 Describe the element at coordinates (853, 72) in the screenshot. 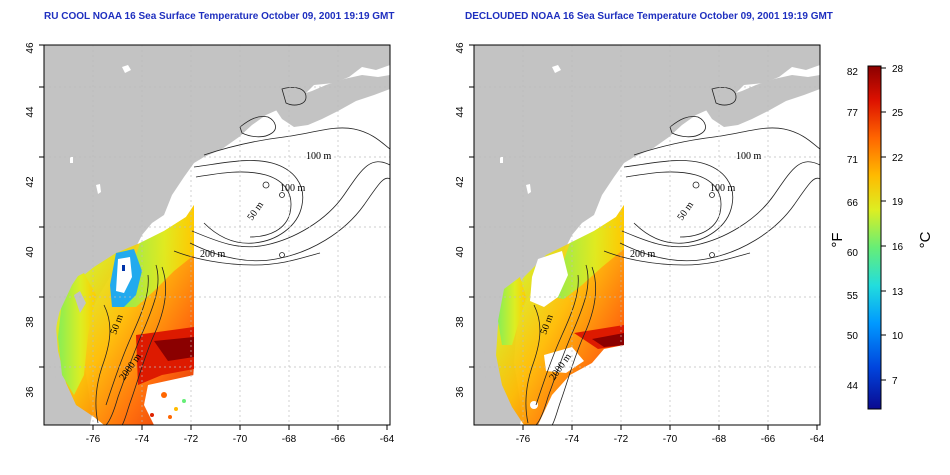

I see `svg-text: 82` at that location.